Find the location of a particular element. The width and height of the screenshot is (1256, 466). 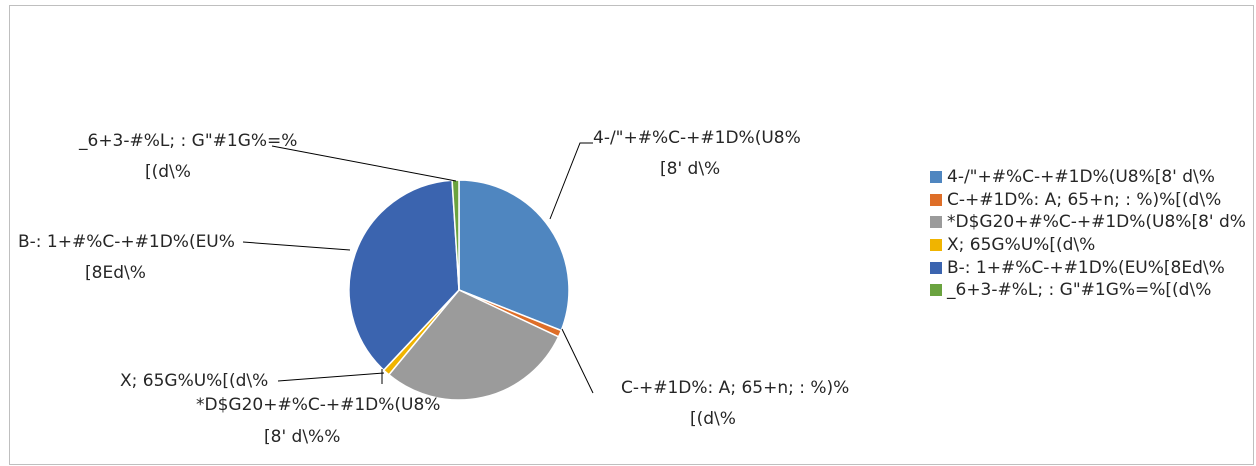

legend-label-2: *D$G20+#%C-+#1D%(U8%[8' d% is located at coordinates (1096, 222).